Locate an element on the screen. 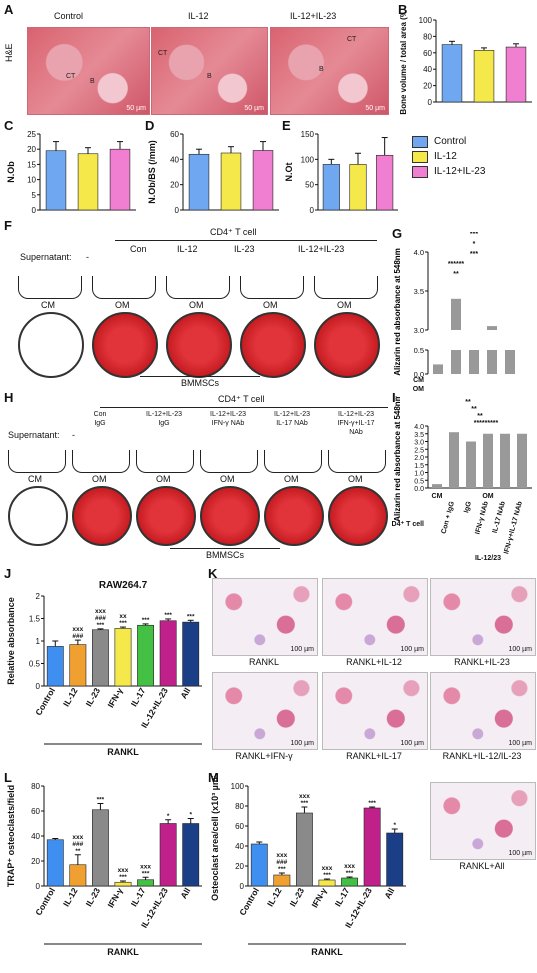 This screenshot has height=973, width=537. bmmscs-label: BMMSCs is located at coordinates (225, 554).